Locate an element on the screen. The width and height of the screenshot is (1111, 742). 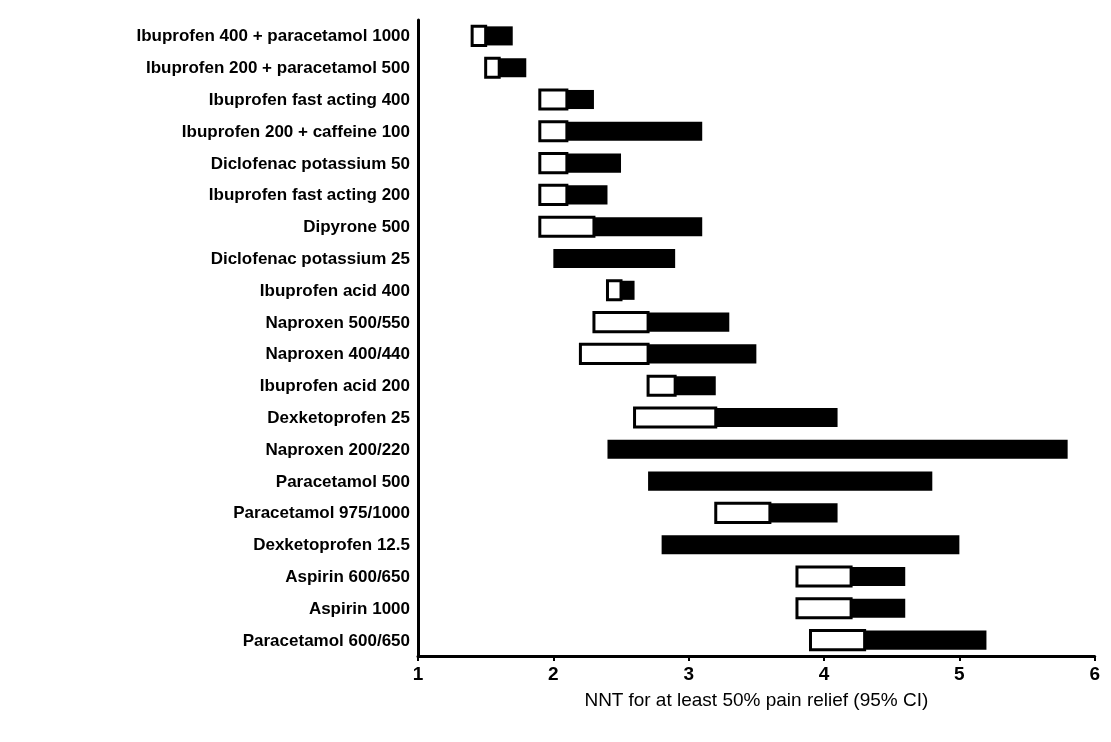
y-tick-label: Naproxen 500/550 is located at coordinates (337, 322).